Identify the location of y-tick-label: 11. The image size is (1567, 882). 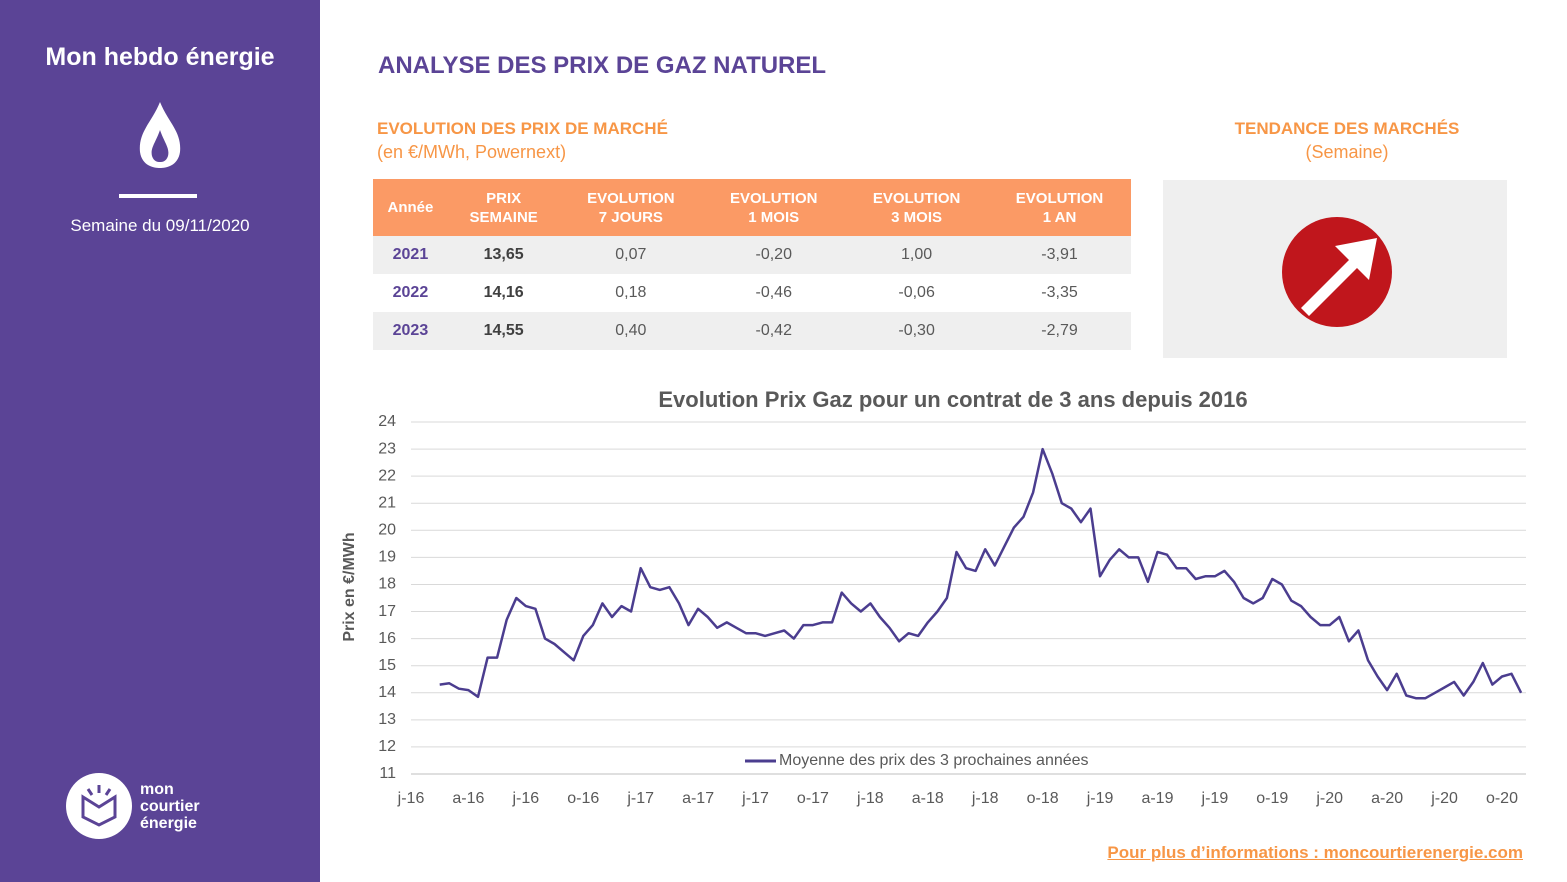
(387, 773).